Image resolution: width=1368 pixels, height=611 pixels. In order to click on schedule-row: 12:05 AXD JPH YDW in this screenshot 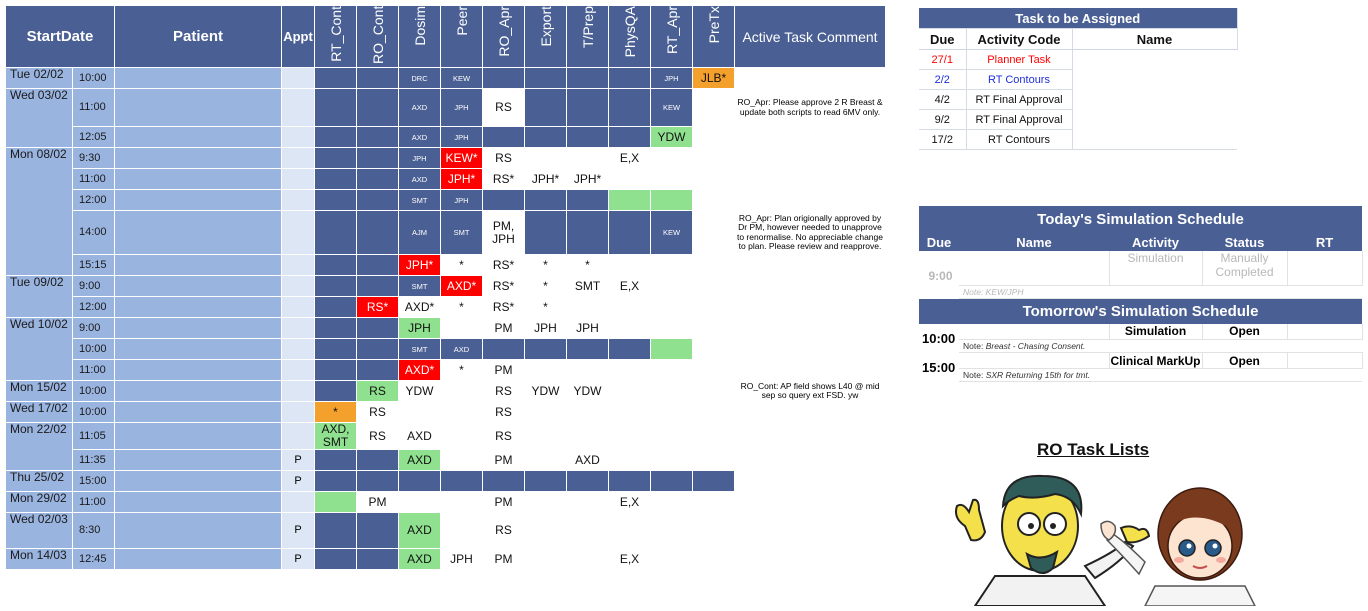, I will do `click(446, 137)`.